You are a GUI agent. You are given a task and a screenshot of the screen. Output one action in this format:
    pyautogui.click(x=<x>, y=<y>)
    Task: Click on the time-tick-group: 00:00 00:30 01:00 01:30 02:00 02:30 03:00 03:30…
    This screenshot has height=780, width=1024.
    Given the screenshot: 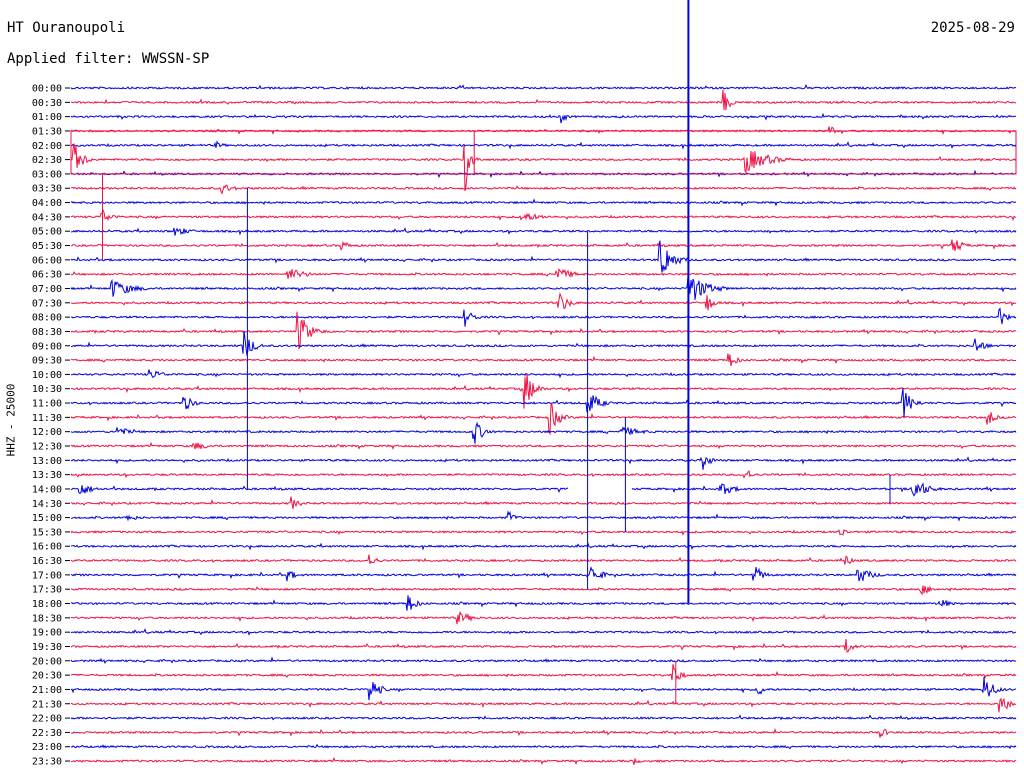 What is the action you would take?
    pyautogui.click(x=51, y=426)
    